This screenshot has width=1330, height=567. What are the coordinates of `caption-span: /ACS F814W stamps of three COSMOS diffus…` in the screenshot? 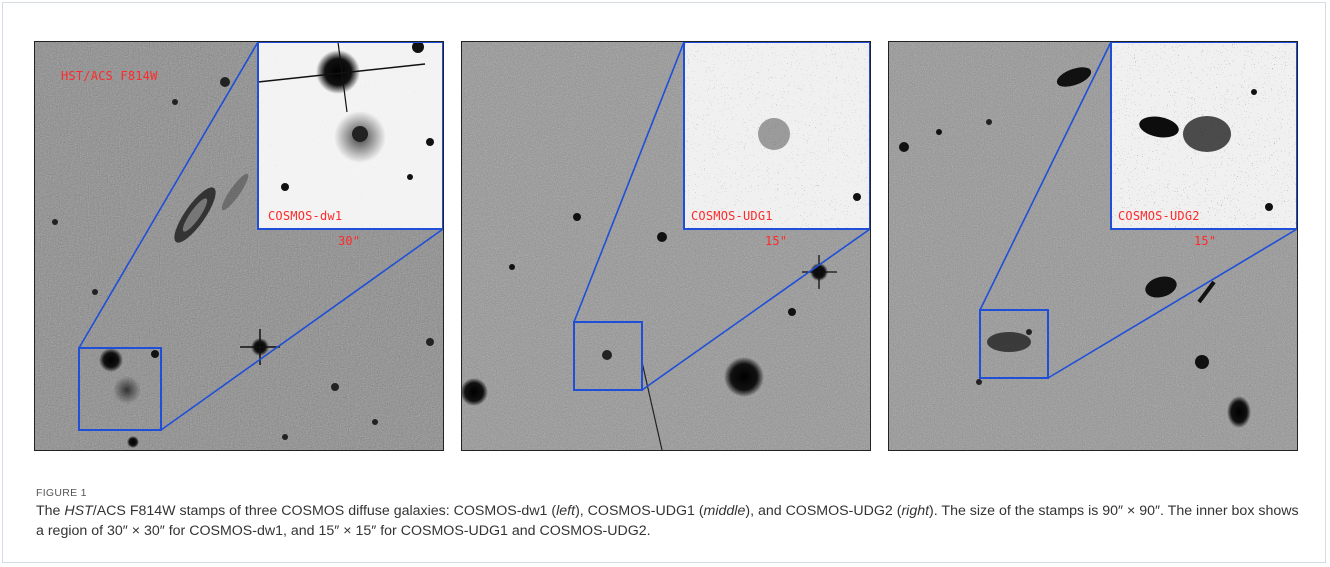 It's located at (324, 511).